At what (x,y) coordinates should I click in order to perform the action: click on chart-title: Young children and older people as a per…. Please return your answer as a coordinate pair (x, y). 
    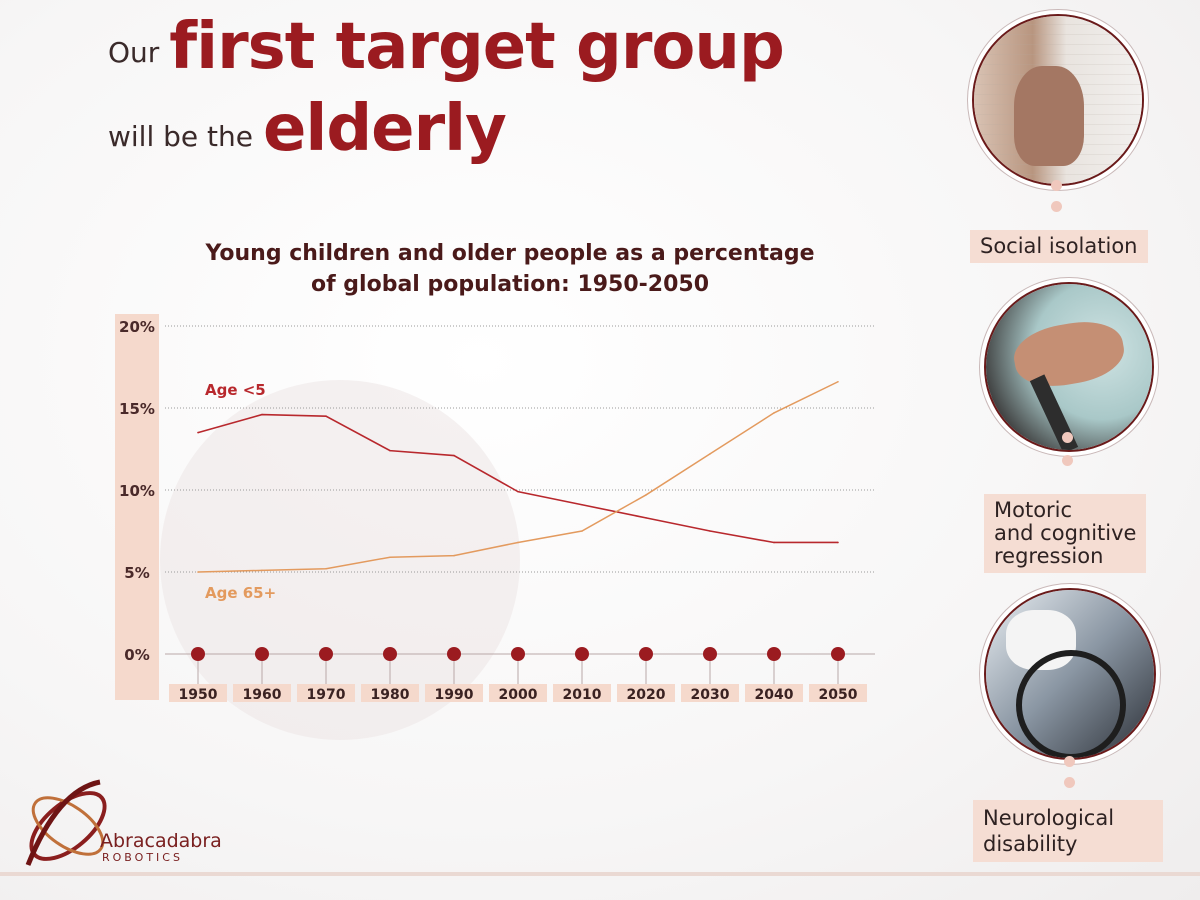
    Looking at the image, I should click on (510, 269).